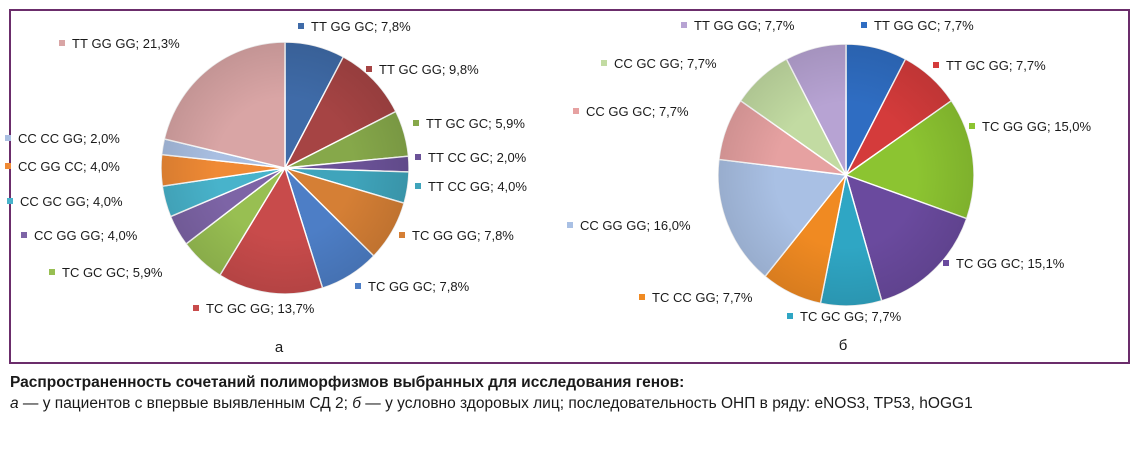 The height and width of the screenshot is (466, 1139). I want to click on data-label-тс-cc-gg: ТС CC GG; 7,7%, so click(702, 297).